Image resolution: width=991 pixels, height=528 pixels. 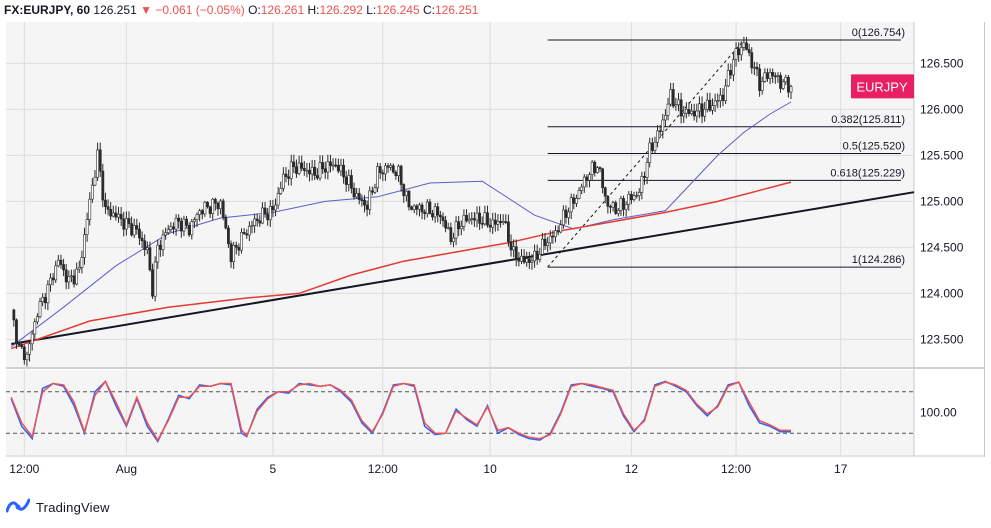 I want to click on fib-level-label: 1(124.286), so click(x=878, y=260).